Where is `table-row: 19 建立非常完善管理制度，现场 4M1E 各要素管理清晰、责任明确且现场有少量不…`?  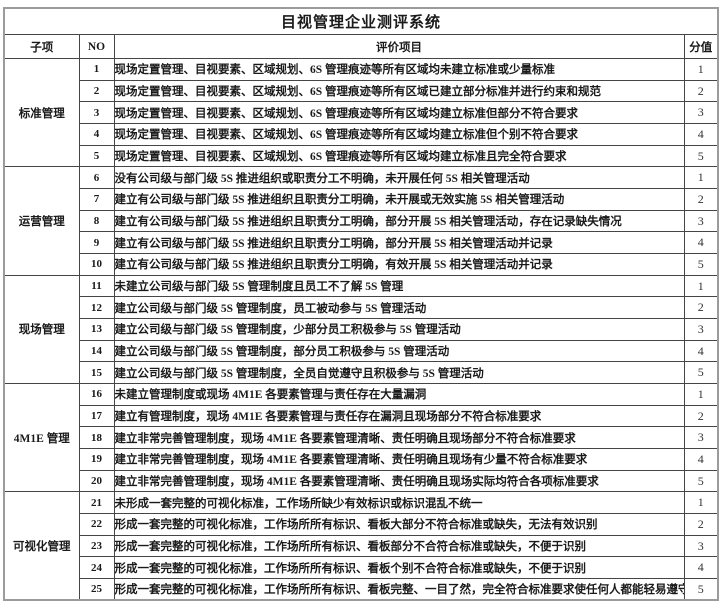 table-row: 19 建立非常完善管理制度，现场 4M1E 各要素管理清晰、责任明确且现场有少量不… is located at coordinates (361, 459).